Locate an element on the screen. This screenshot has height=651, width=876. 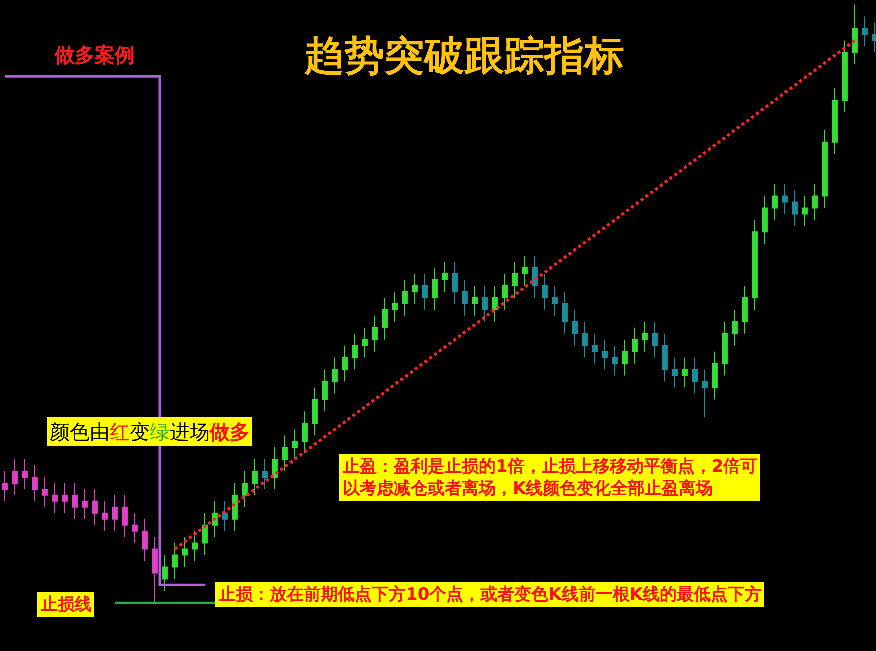
annotation: 做多案例 is located at coordinates (94, 55).